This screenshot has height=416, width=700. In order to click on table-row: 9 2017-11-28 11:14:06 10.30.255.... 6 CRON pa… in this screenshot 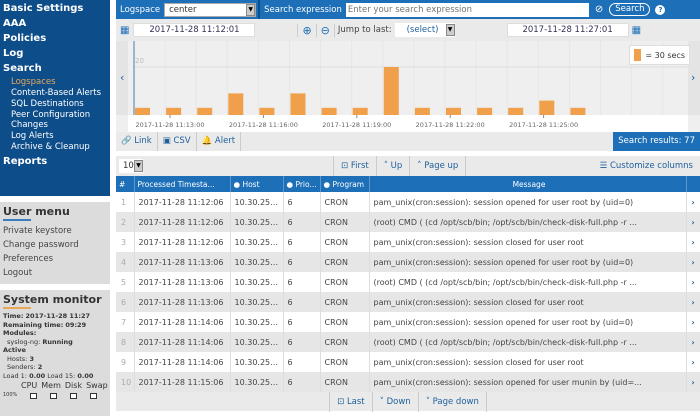, I will do `click(408, 362)`.